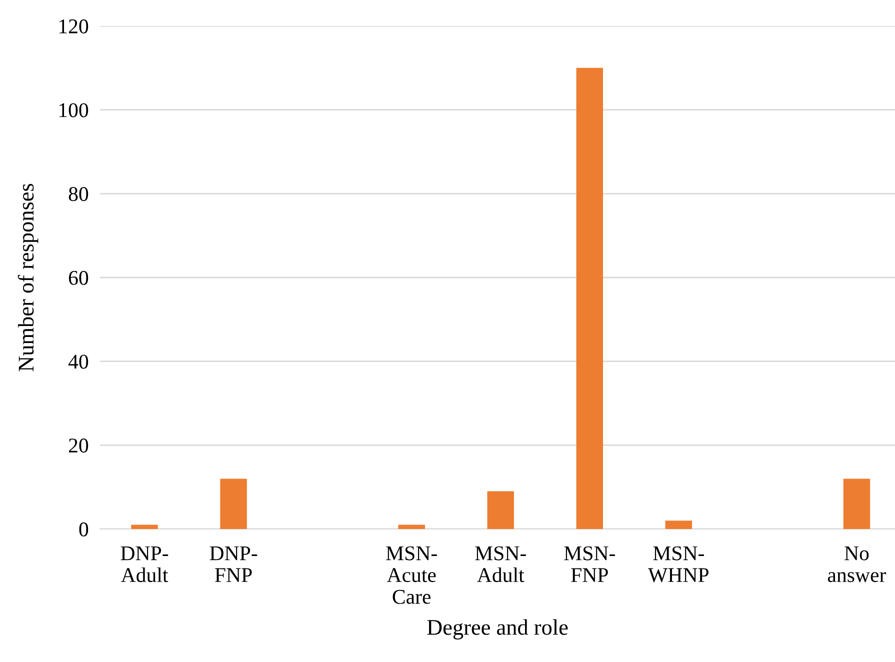  I want to click on x-tick-label: DNP- Adult, so click(144, 564).